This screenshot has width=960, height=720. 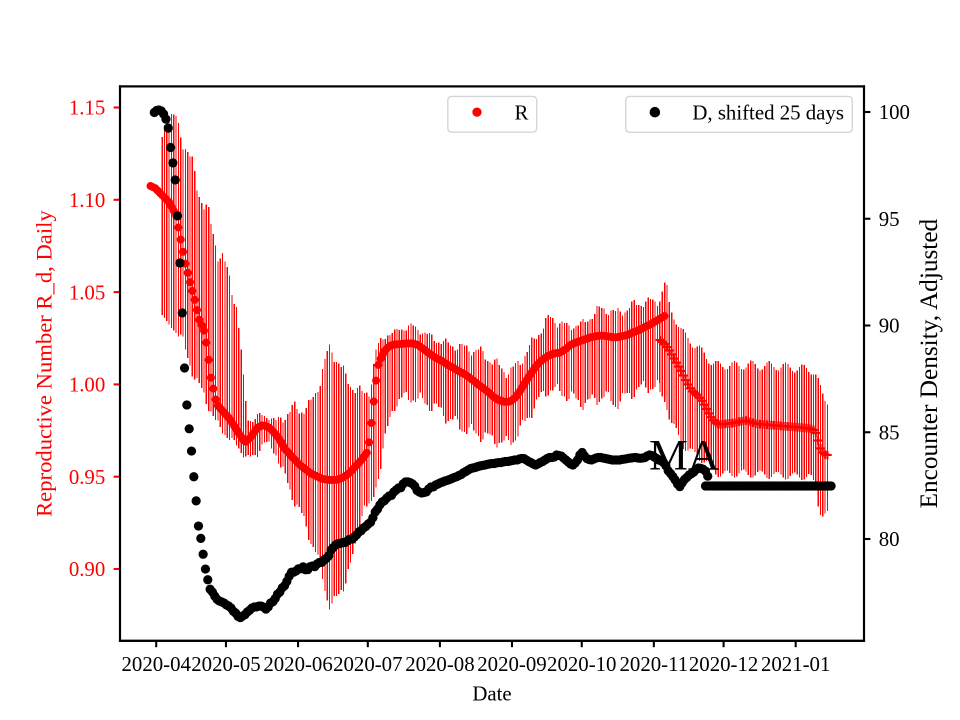 What do you see at coordinates (87, 385) in the screenshot?
I see `svg-text: 1.00` at bounding box center [87, 385].